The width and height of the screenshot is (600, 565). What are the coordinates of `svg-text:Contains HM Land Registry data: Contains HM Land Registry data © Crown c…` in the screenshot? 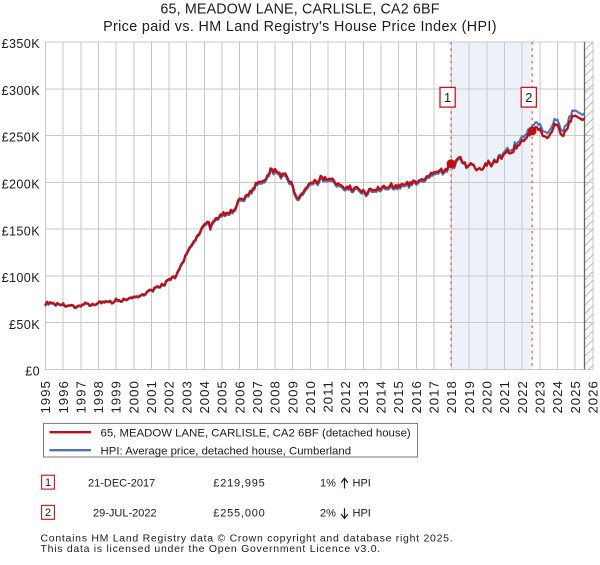 It's located at (247, 539).